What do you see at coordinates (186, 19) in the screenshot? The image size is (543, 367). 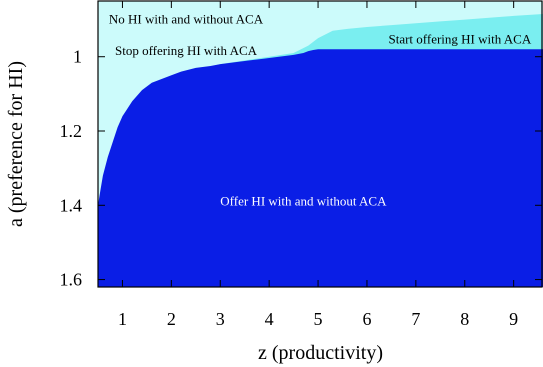 I see `region-annotation: No HI with and without ACA` at bounding box center [186, 19].